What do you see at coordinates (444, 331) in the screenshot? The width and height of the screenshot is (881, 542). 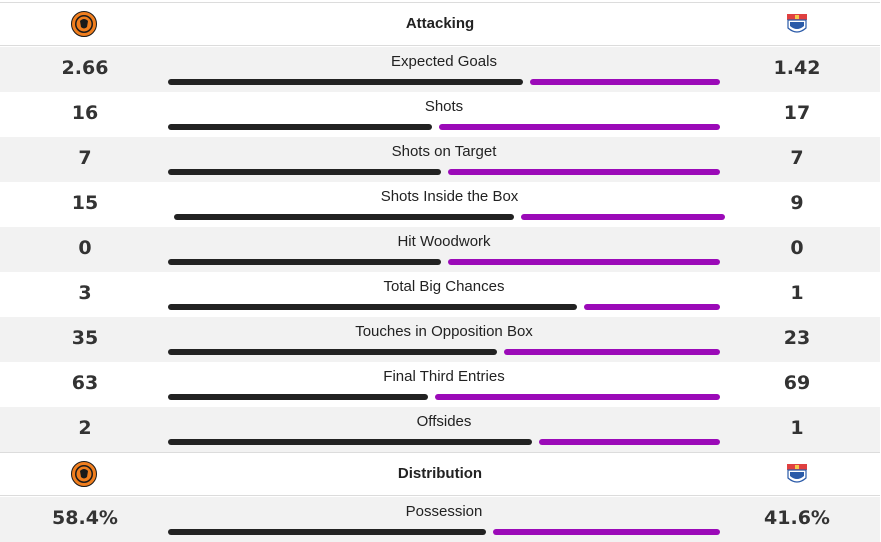 I see `stat-label: Touches in Opposition Box` at bounding box center [444, 331].